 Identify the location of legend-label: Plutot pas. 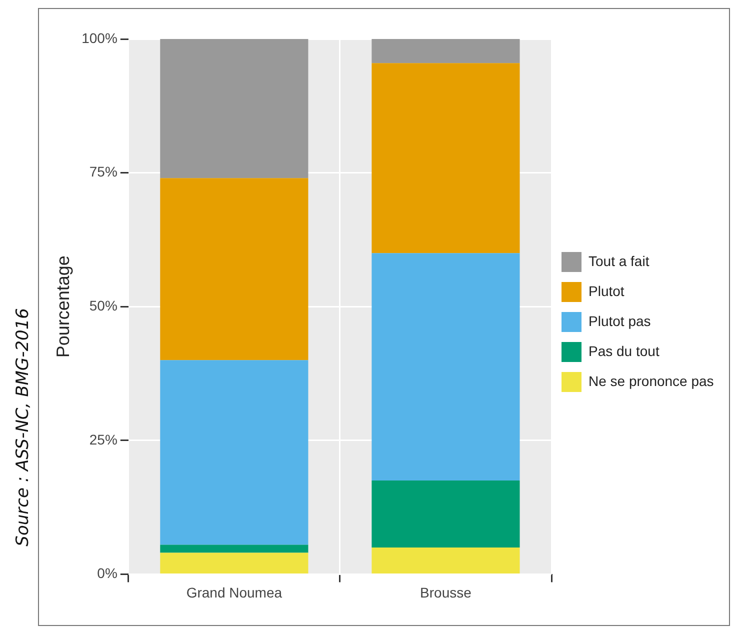
(619, 320).